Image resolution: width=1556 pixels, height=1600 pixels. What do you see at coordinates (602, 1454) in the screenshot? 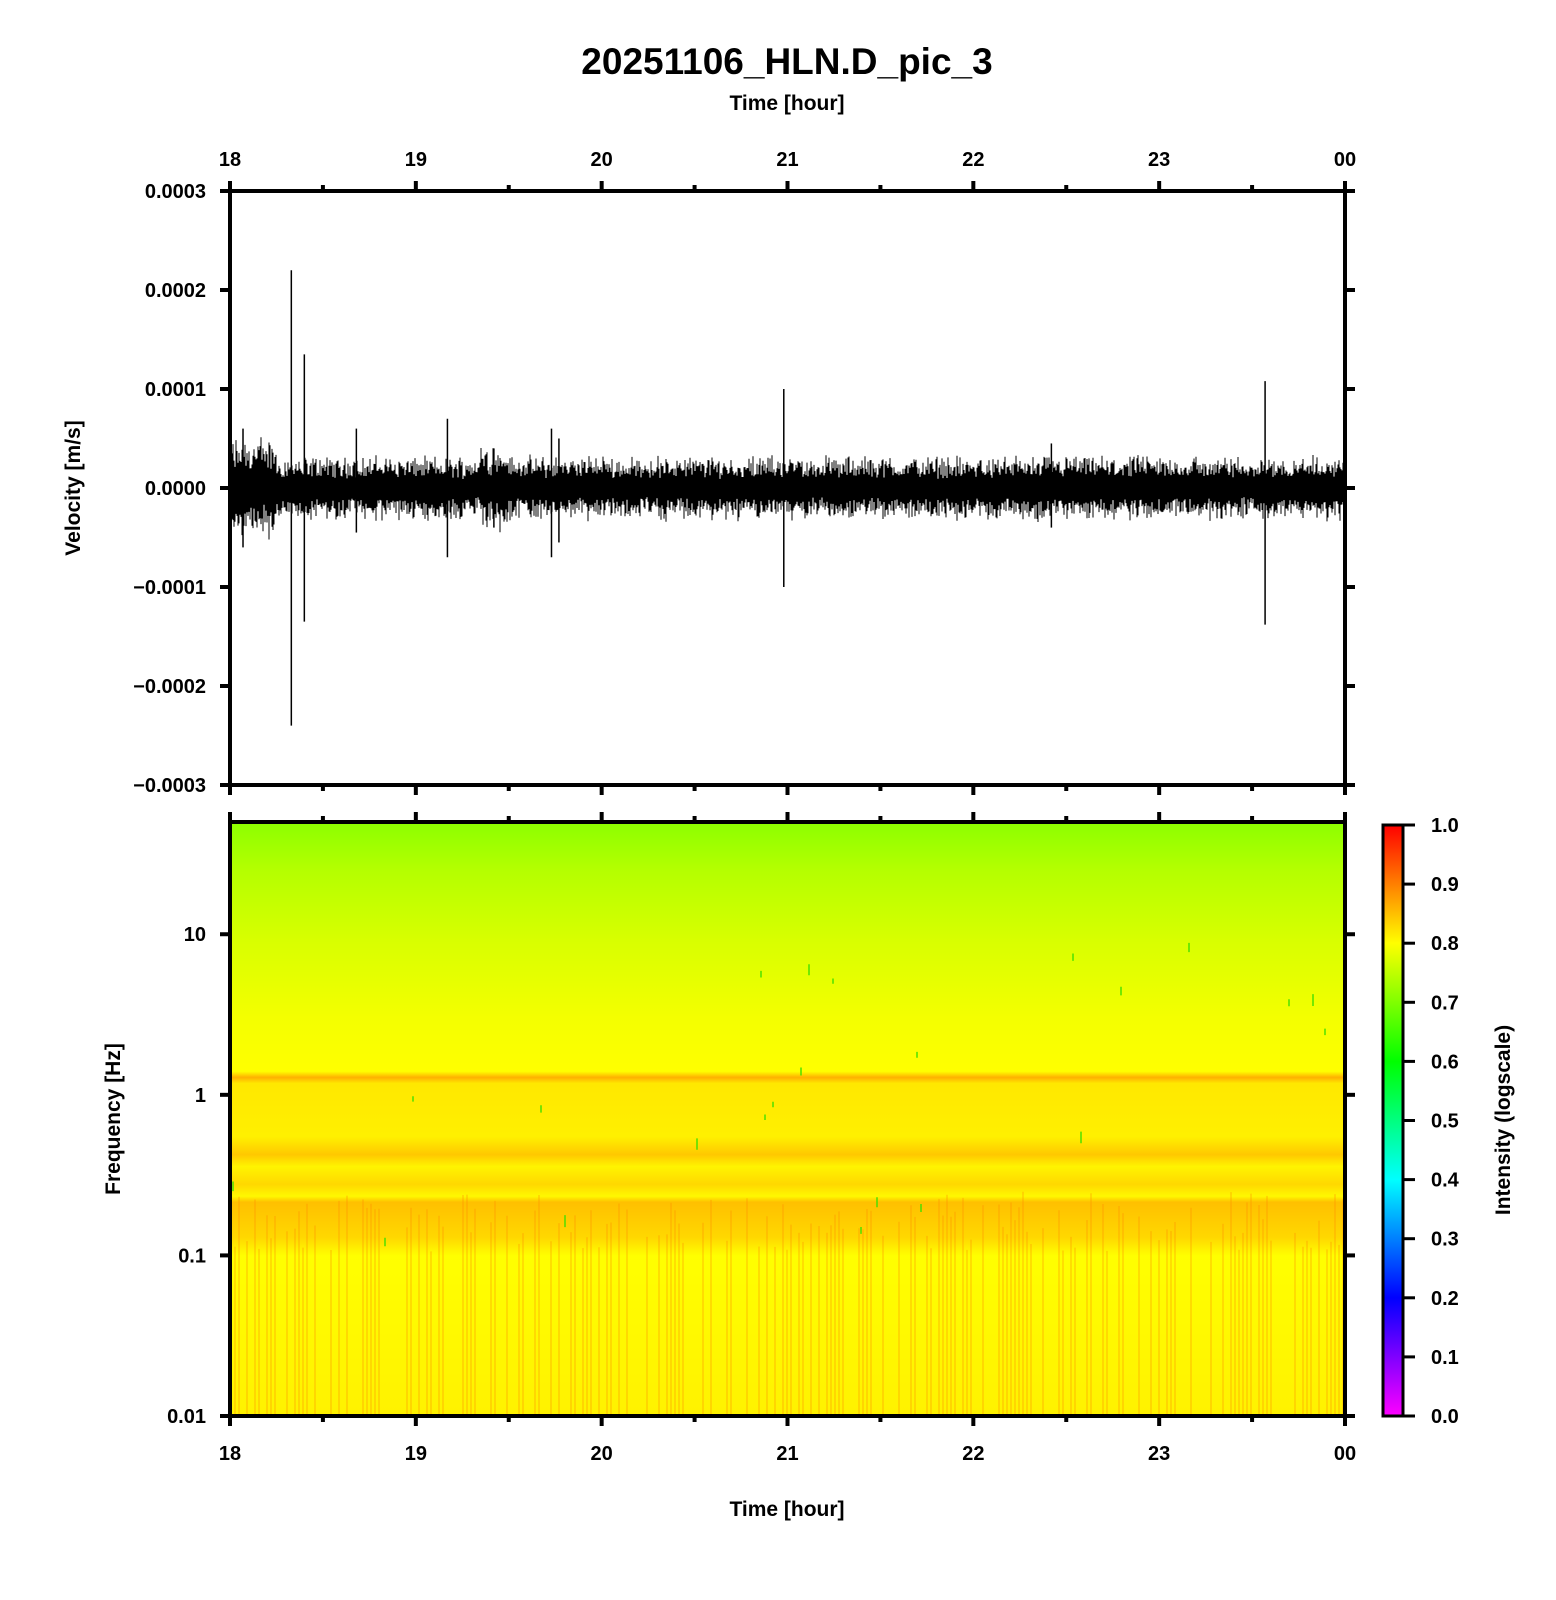
I see `spectrogram-x-tick-label: 20` at bounding box center [602, 1454].